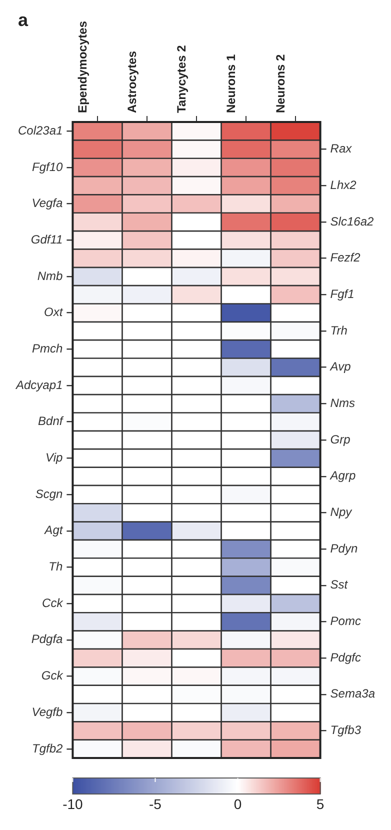  Describe the element at coordinates (38, 385) in the screenshot. I see `y-tick-label: Adcyap1` at that location.